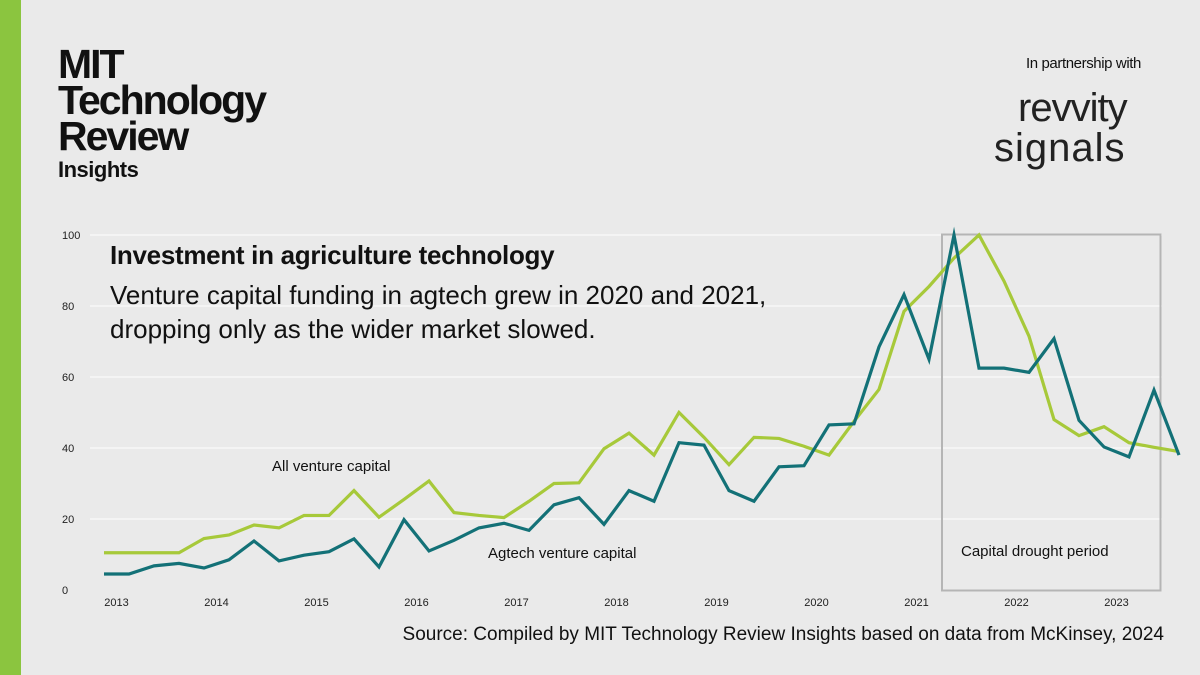  Describe the element at coordinates (65, 591) in the screenshot. I see `y-tick-label: 0` at that location.